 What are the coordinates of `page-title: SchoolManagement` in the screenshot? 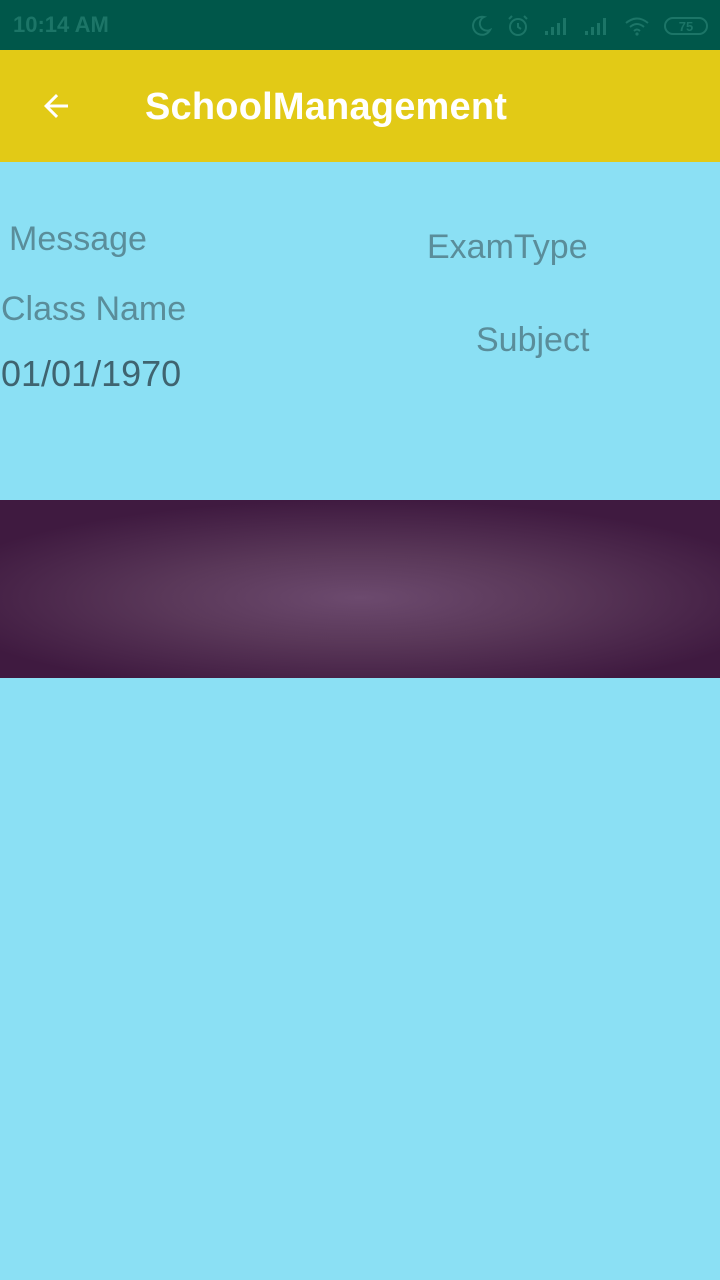 It's located at (326, 107).